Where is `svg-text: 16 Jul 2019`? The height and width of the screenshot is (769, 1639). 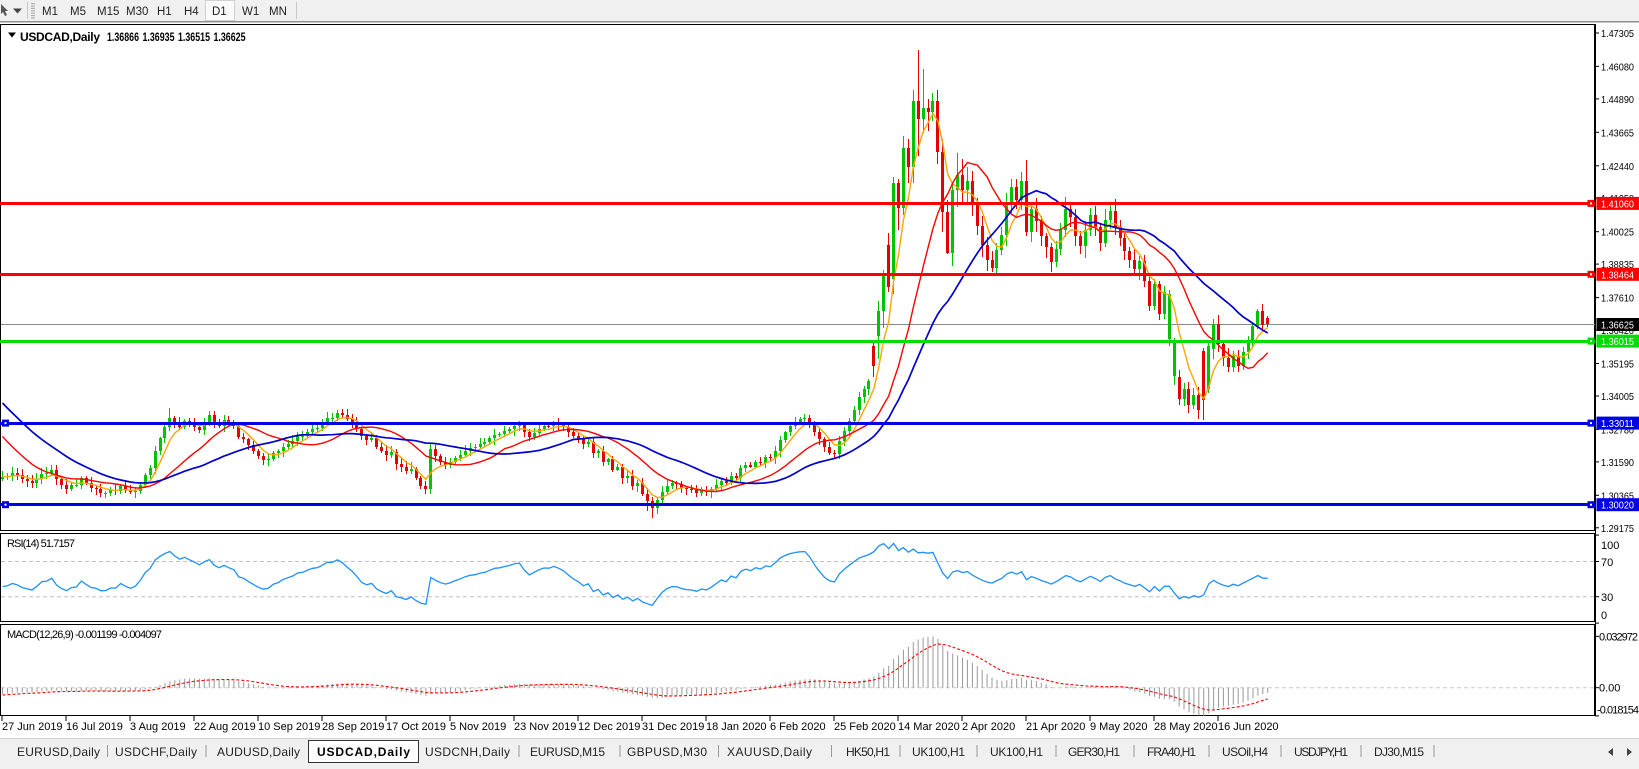
svg-text: 16 Jul 2019 is located at coordinates (94, 727).